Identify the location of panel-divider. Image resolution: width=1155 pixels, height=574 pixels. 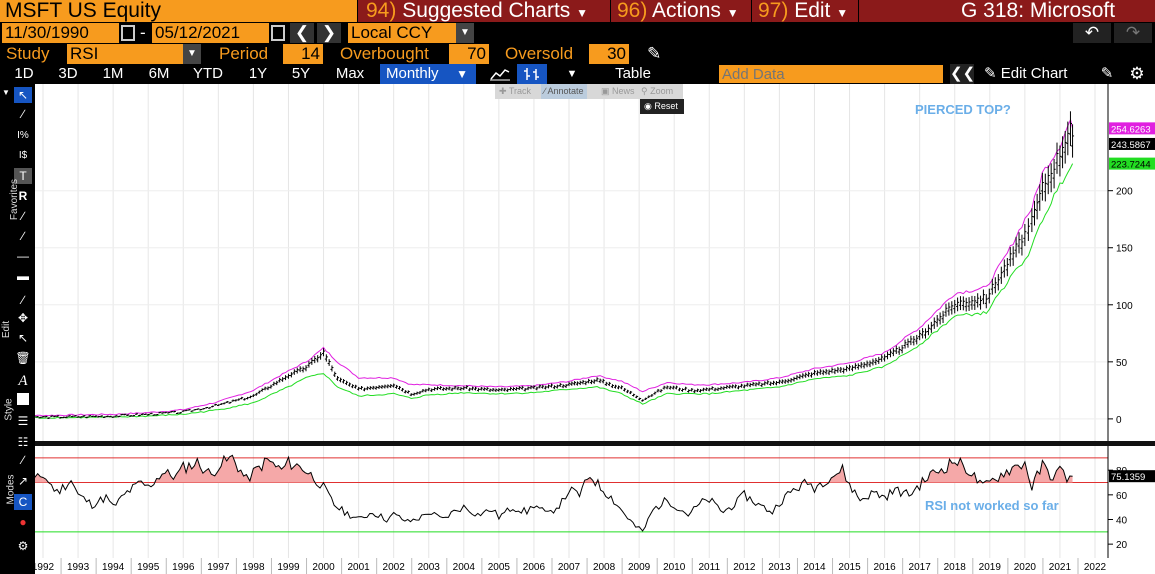
(595, 443).